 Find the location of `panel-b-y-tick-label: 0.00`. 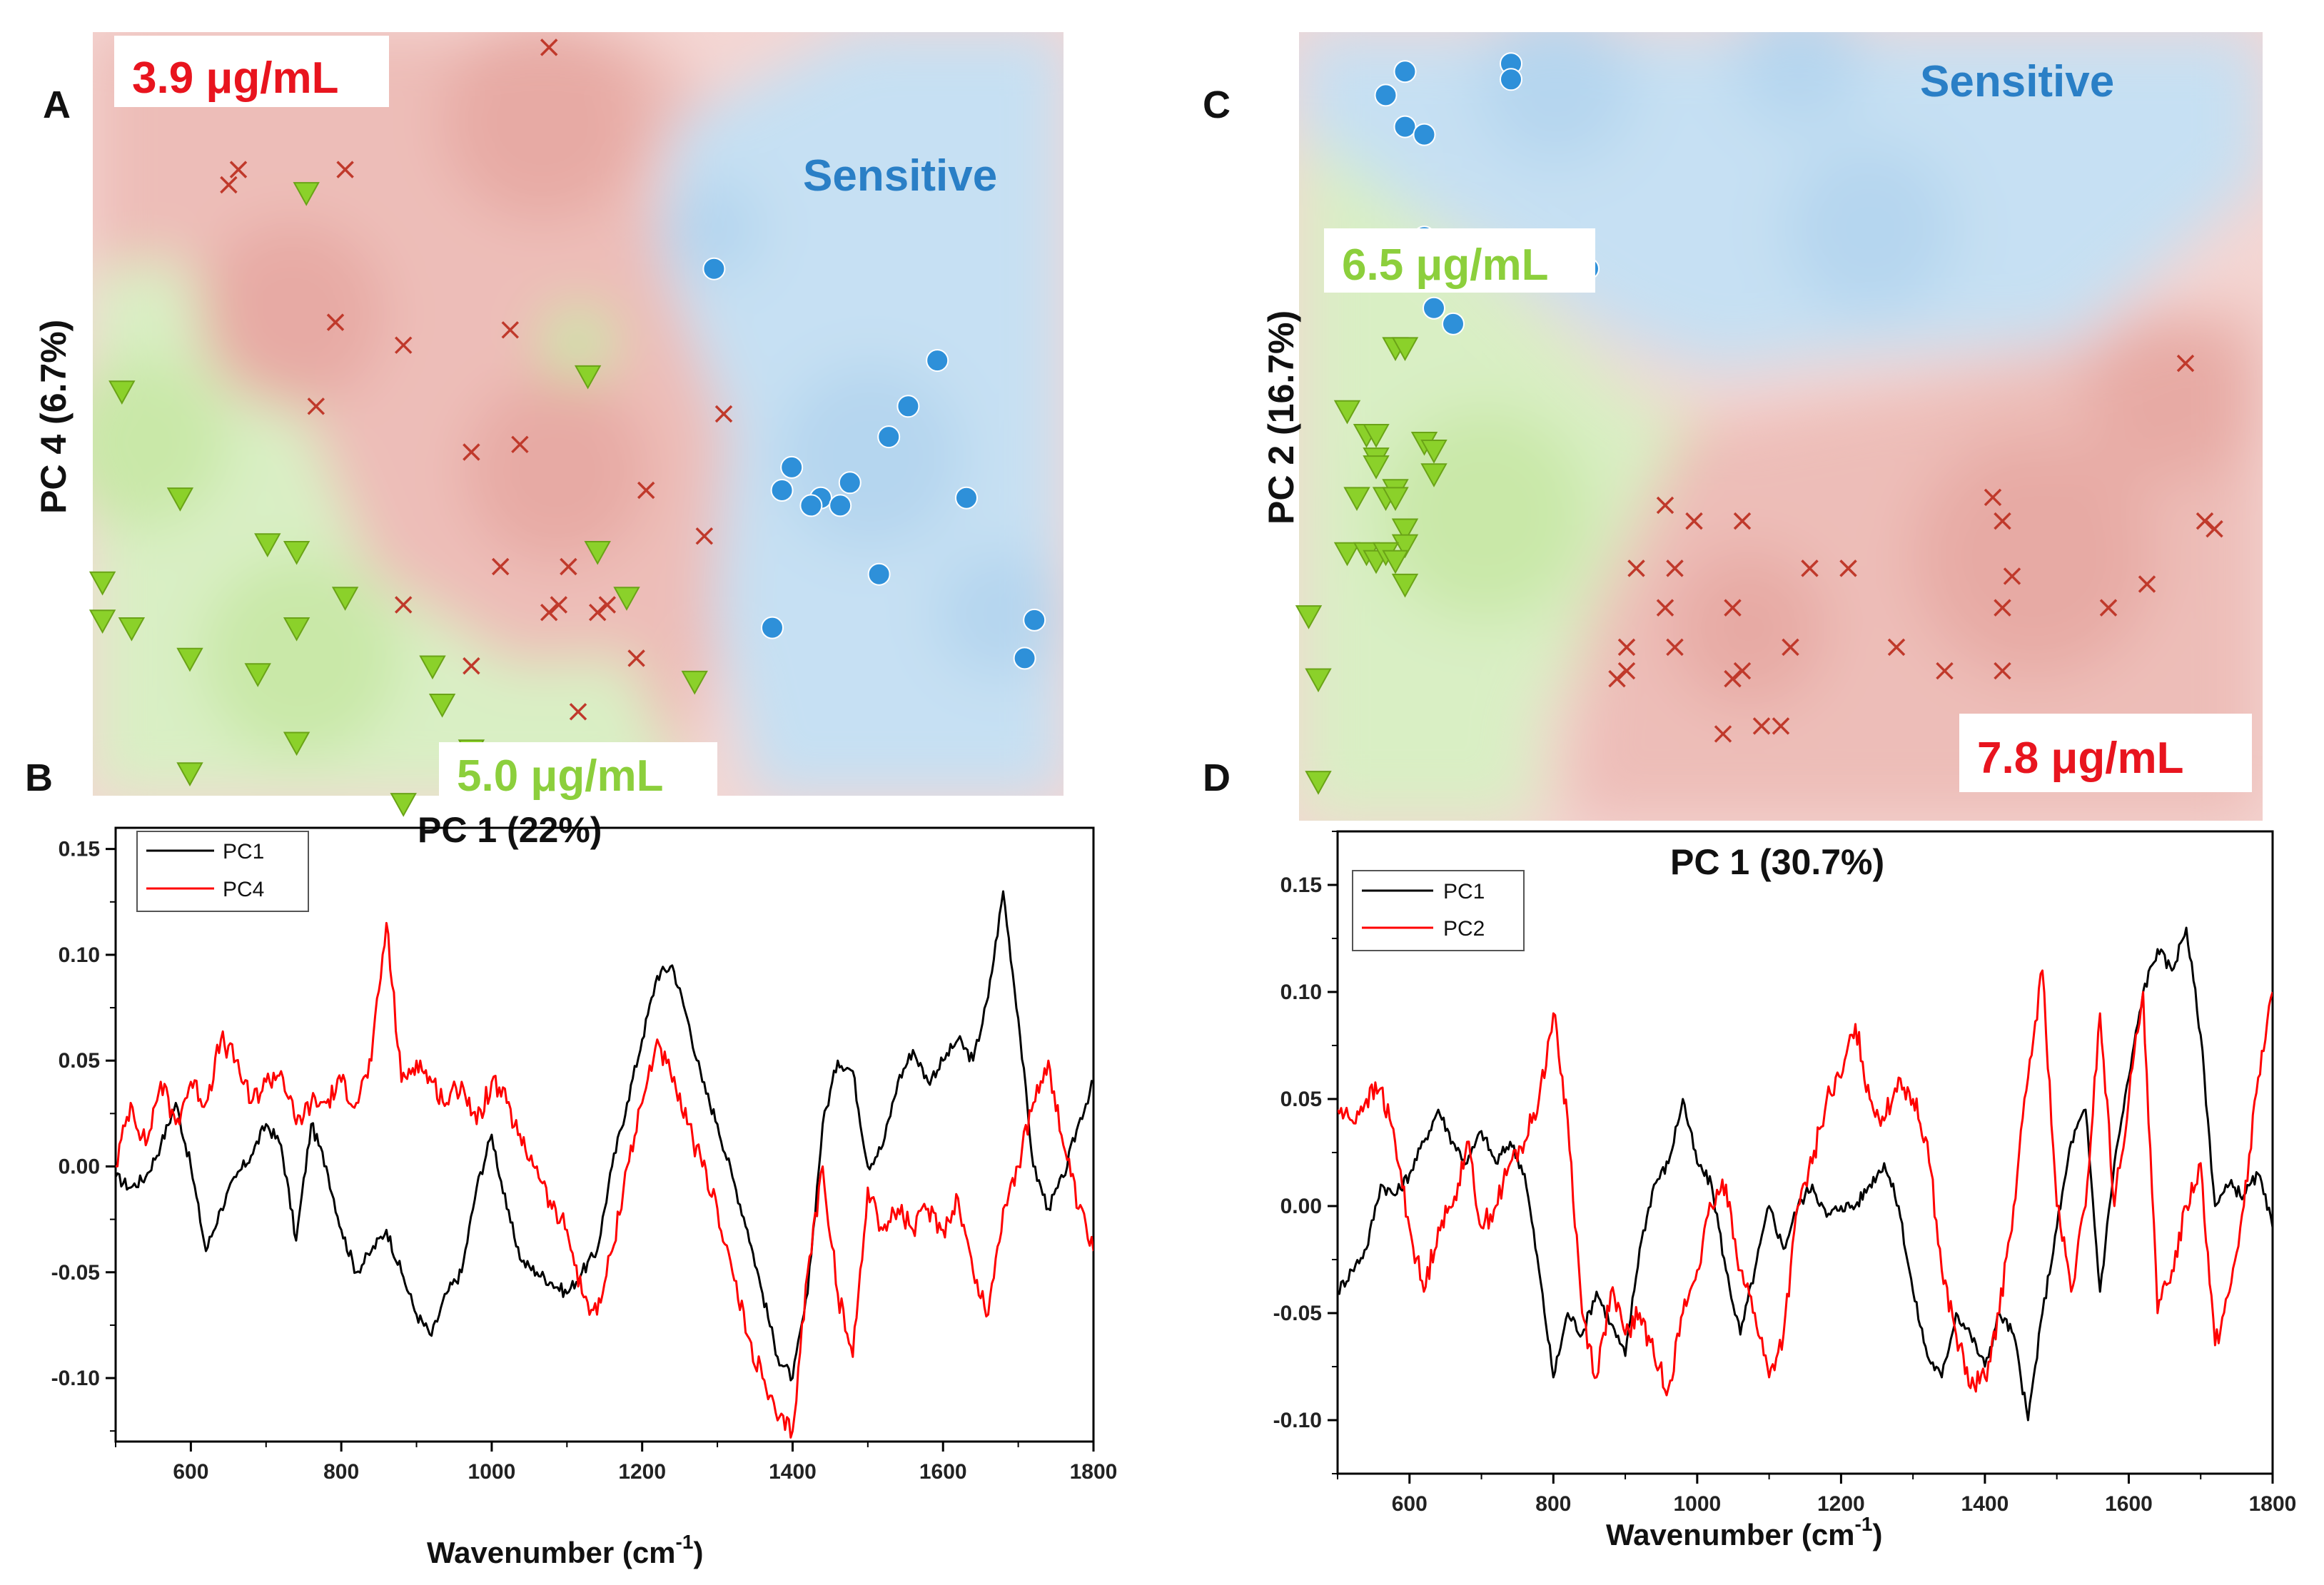

panel-b-y-tick-label: 0.00 is located at coordinates (80, 1166).